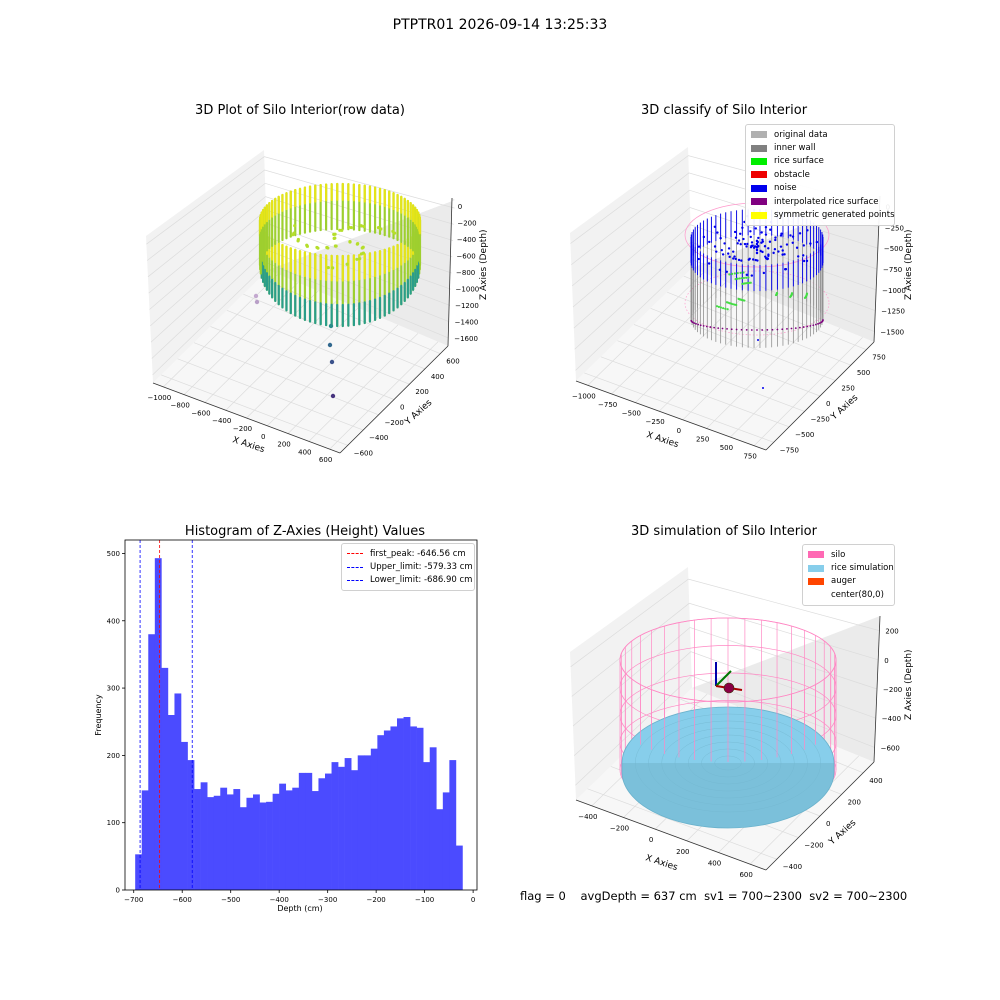  What do you see at coordinates (749, 457) in the screenshot?
I see `panel2-x-tick: 750` at bounding box center [749, 457].